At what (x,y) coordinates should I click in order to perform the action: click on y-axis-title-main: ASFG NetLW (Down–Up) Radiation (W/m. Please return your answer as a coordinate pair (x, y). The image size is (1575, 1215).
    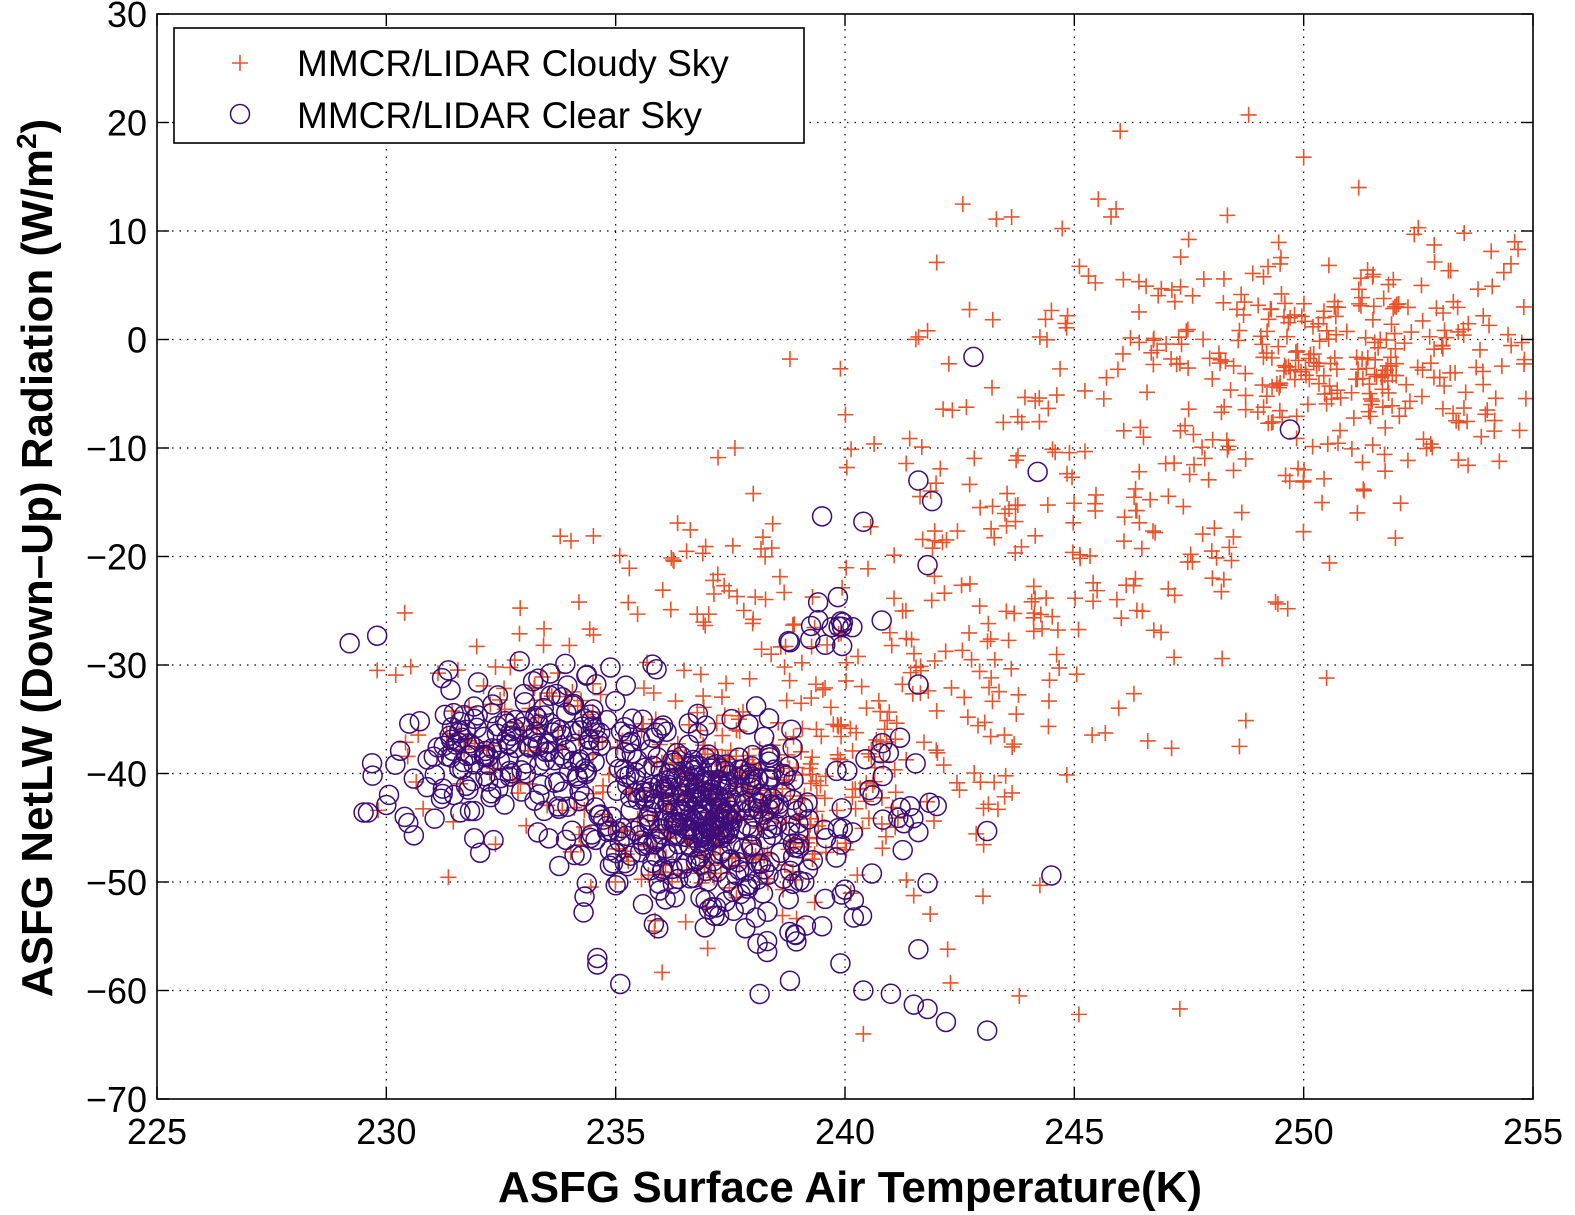
    Looking at the image, I should click on (37, 573).